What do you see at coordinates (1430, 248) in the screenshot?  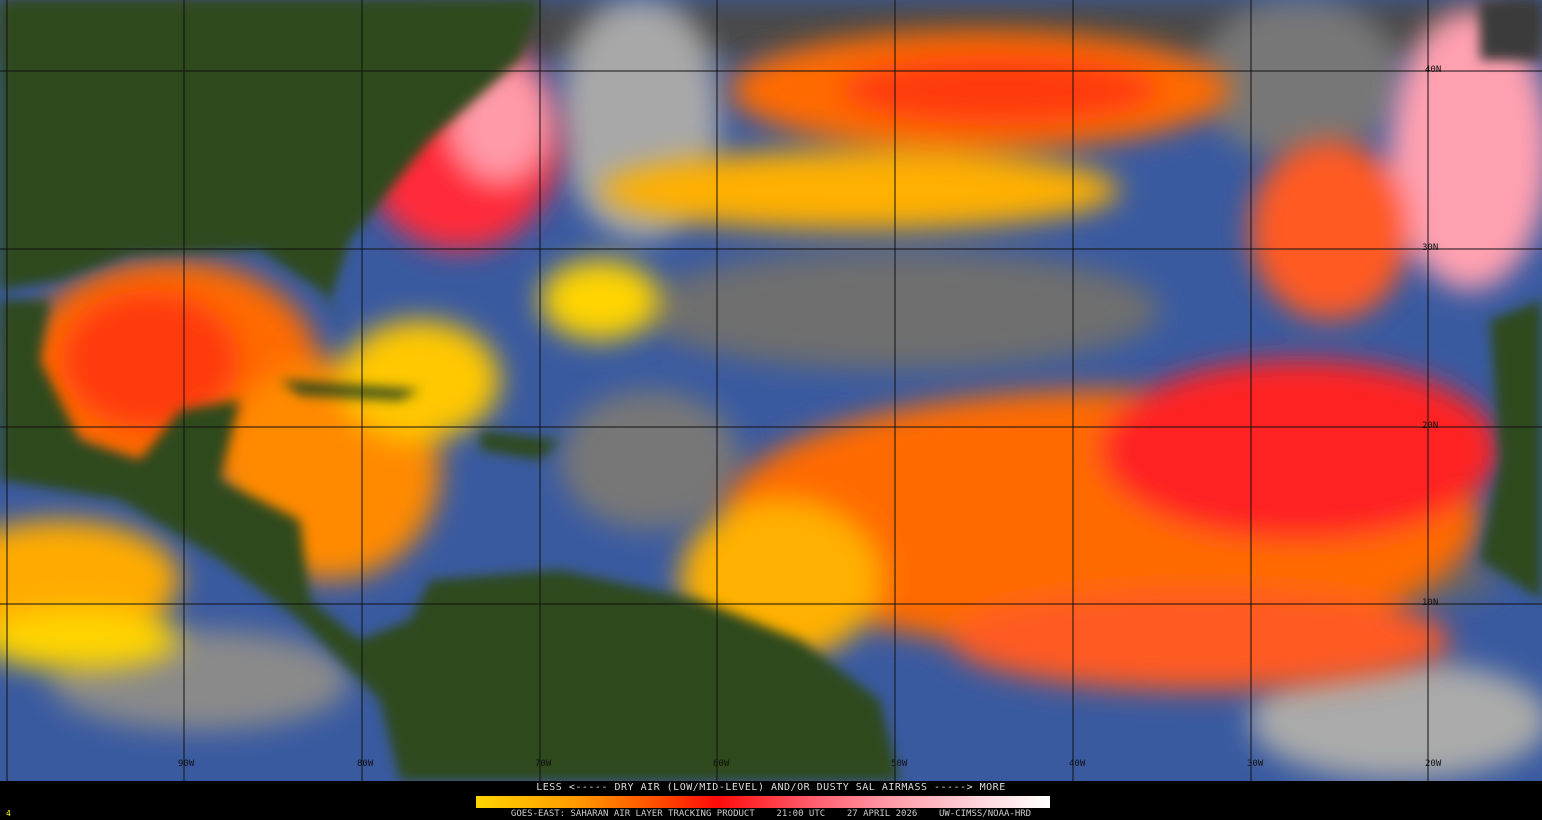 I see `latitude-label: 30N` at bounding box center [1430, 248].